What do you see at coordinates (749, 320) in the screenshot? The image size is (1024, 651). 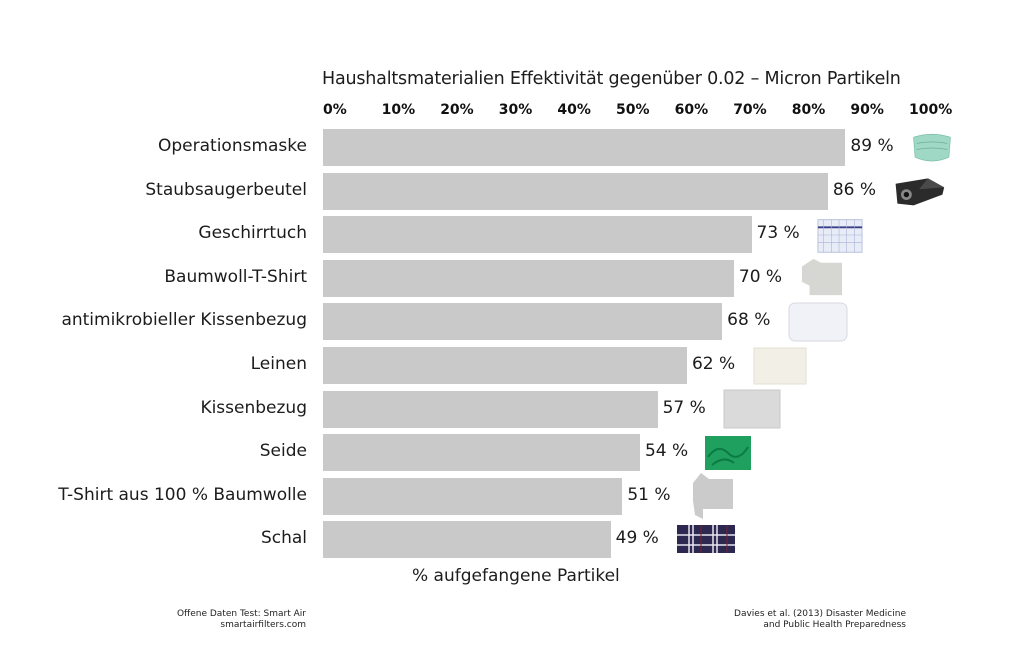 I see `data-label: 68 %` at bounding box center [749, 320].